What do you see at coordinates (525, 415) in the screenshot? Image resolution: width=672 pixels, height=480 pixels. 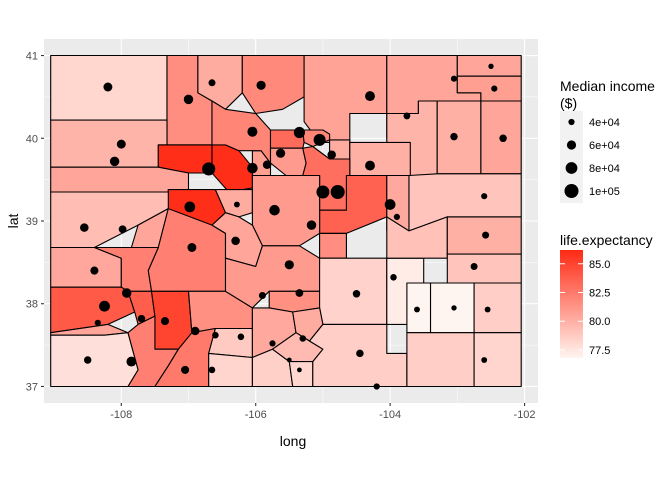 I see `x-tick-label: -102` at bounding box center [525, 415].